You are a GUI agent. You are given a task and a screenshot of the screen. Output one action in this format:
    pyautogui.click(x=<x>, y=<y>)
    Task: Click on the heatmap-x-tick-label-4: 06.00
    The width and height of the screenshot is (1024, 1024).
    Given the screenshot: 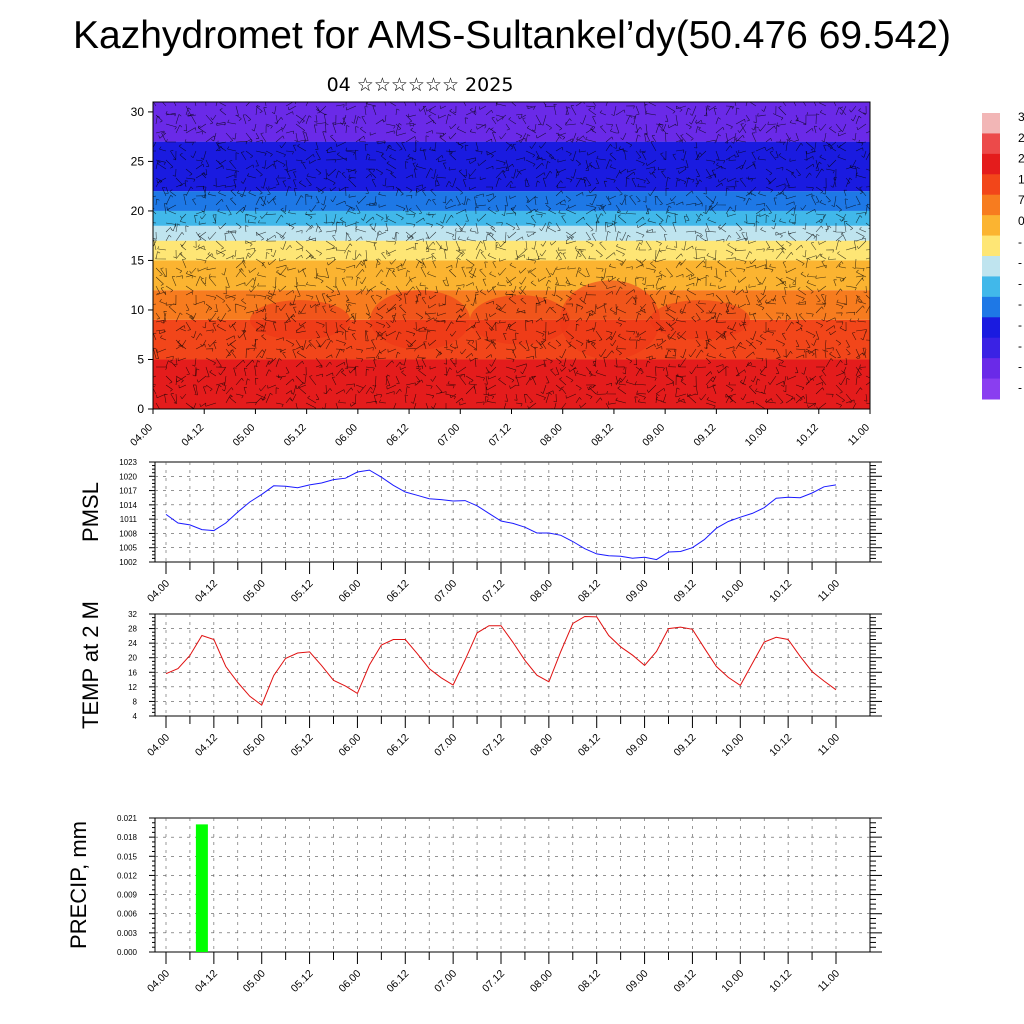 What is the action you would take?
    pyautogui.click(x=346, y=435)
    